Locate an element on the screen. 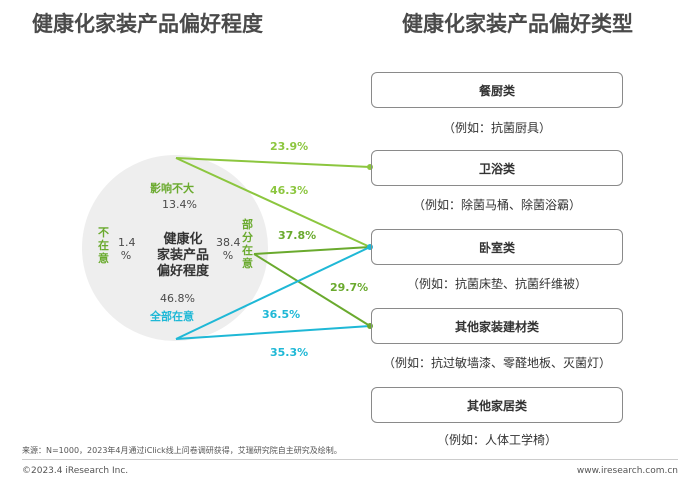 The width and height of the screenshot is (700, 484). footer-url: www.iresearch.com.cn is located at coordinates (627, 471).